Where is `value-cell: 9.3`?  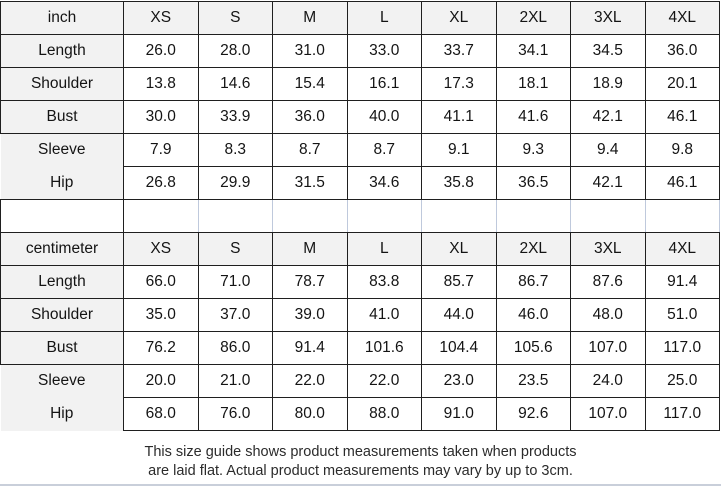
value-cell: 9.3 is located at coordinates (533, 150).